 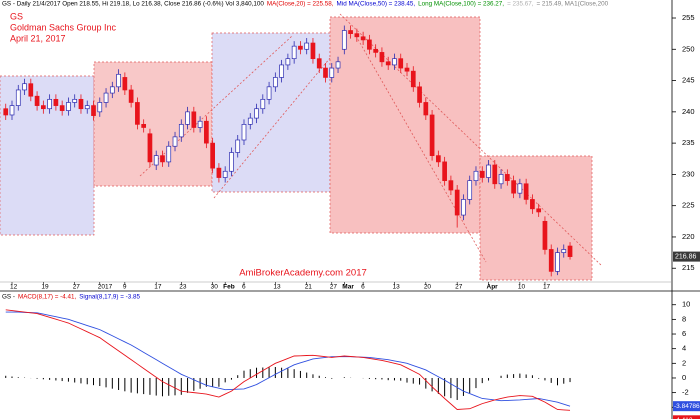 I want to click on x-tick-label: Apr, so click(x=493, y=287).